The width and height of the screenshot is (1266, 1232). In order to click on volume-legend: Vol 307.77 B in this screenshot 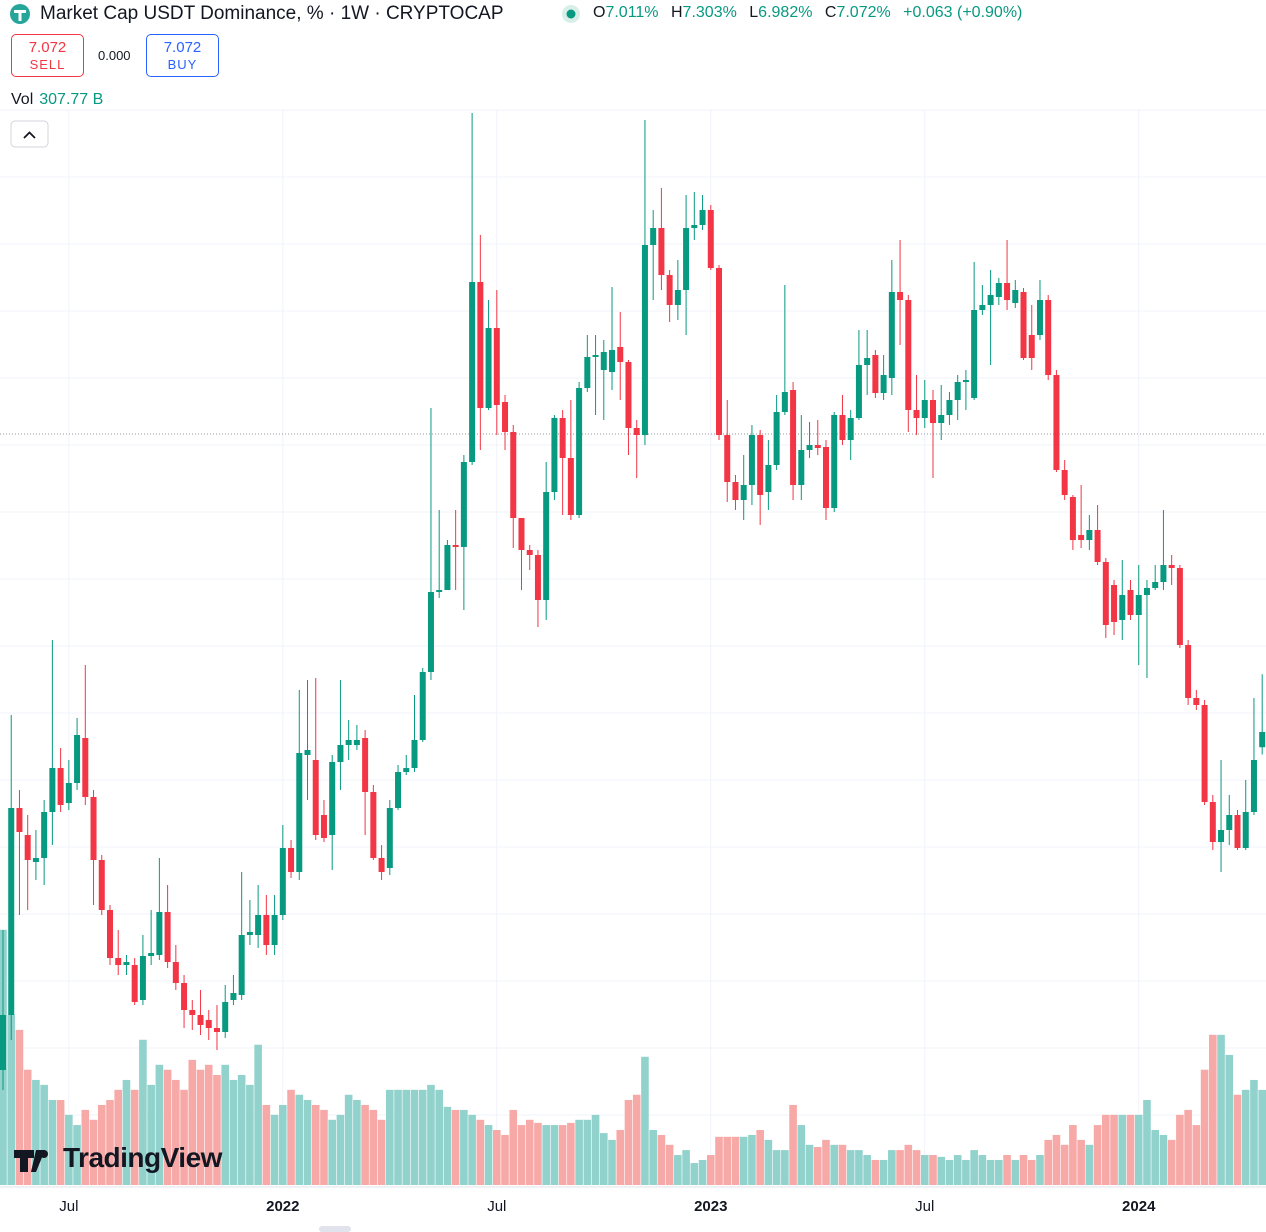, I will do `click(57, 100)`.